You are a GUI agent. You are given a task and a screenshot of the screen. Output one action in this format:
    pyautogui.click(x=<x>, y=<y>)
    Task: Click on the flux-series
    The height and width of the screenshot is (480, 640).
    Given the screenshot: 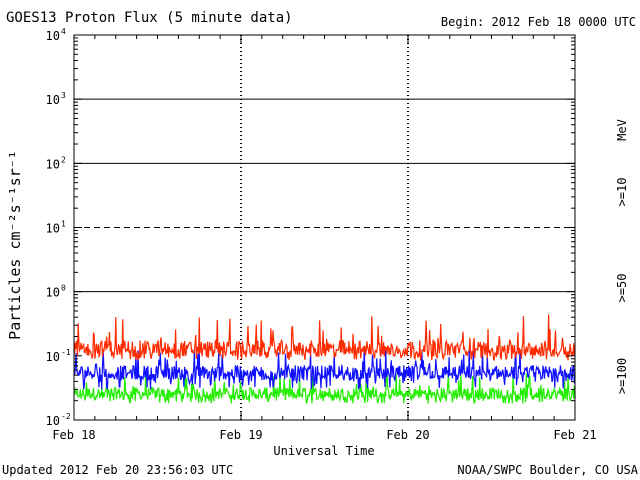 What is the action you would take?
    pyautogui.click(x=324, y=359)
    